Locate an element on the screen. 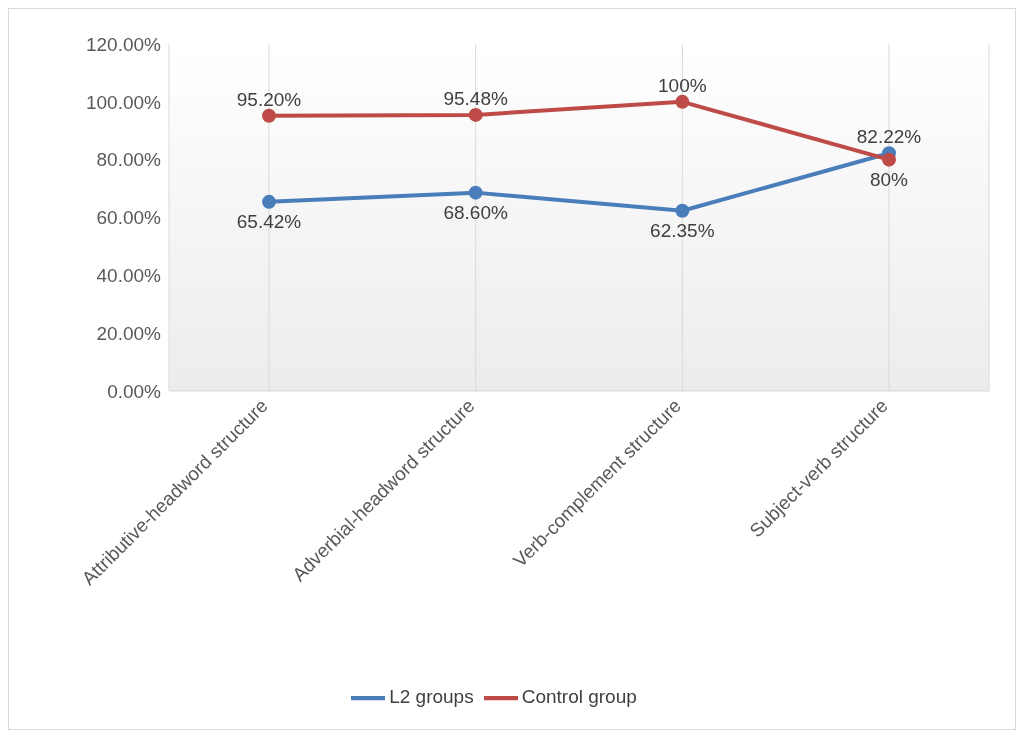  data-label: 100% is located at coordinates (682, 85).